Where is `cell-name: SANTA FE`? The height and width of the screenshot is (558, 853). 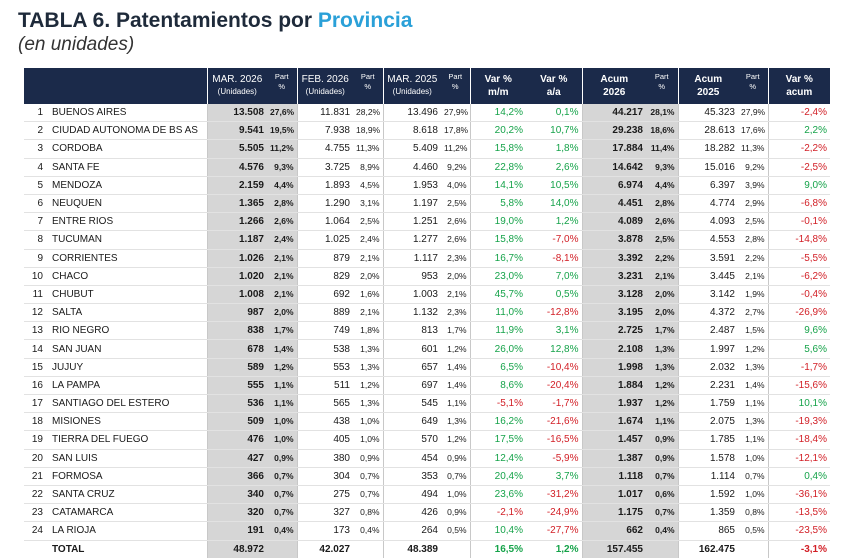
cell-name: SANTA FE is located at coordinates (128, 167).